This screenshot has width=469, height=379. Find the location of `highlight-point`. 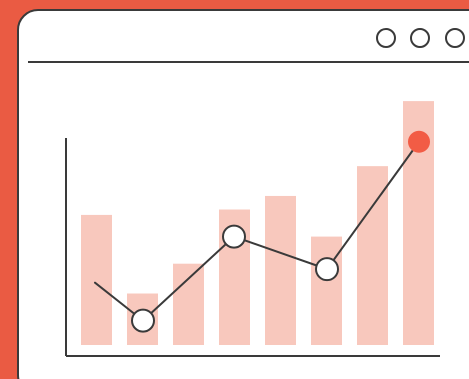

highlight-point is located at coordinates (419, 141).